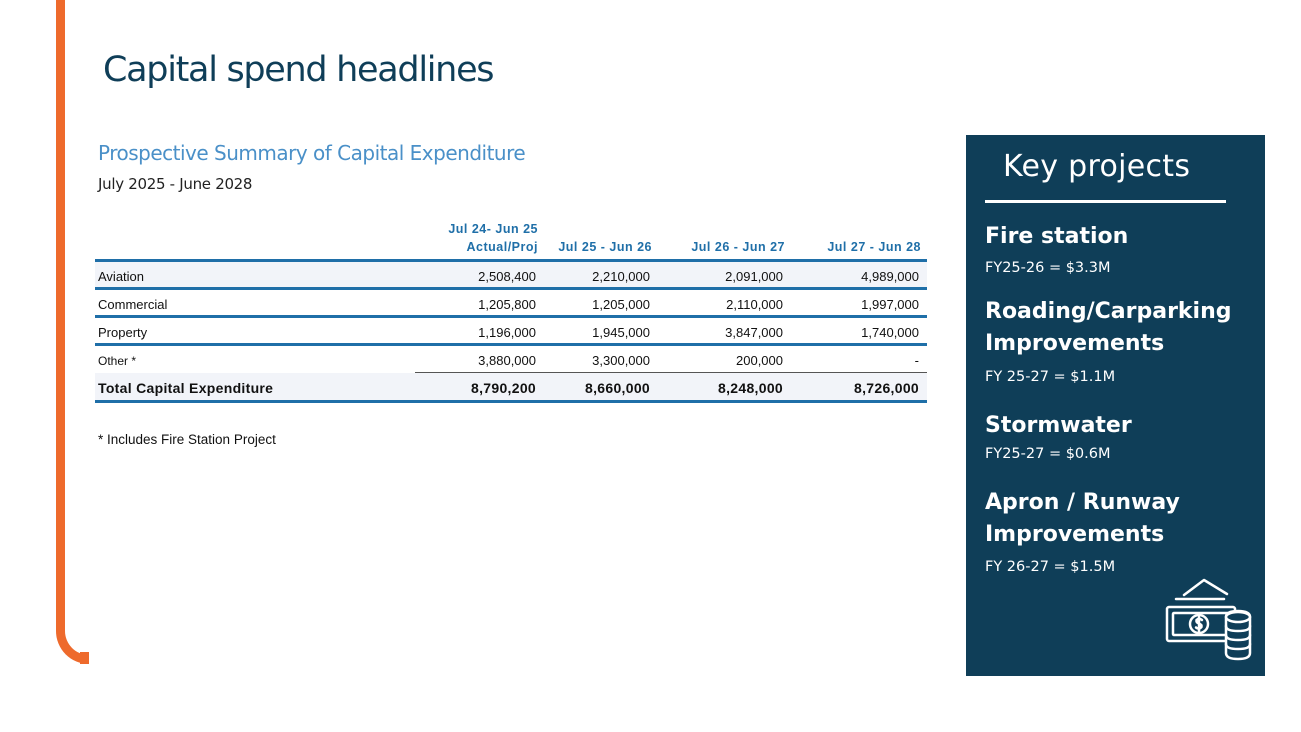 The width and height of the screenshot is (1301, 732). What do you see at coordinates (724, 331) in the screenshot?
I see `cell-value: 3,847,000` at bounding box center [724, 331].